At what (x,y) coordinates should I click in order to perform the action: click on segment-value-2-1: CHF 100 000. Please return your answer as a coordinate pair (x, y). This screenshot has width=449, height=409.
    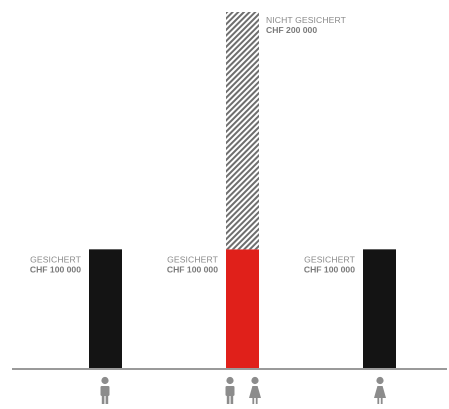
    Looking at the image, I should click on (192, 269).